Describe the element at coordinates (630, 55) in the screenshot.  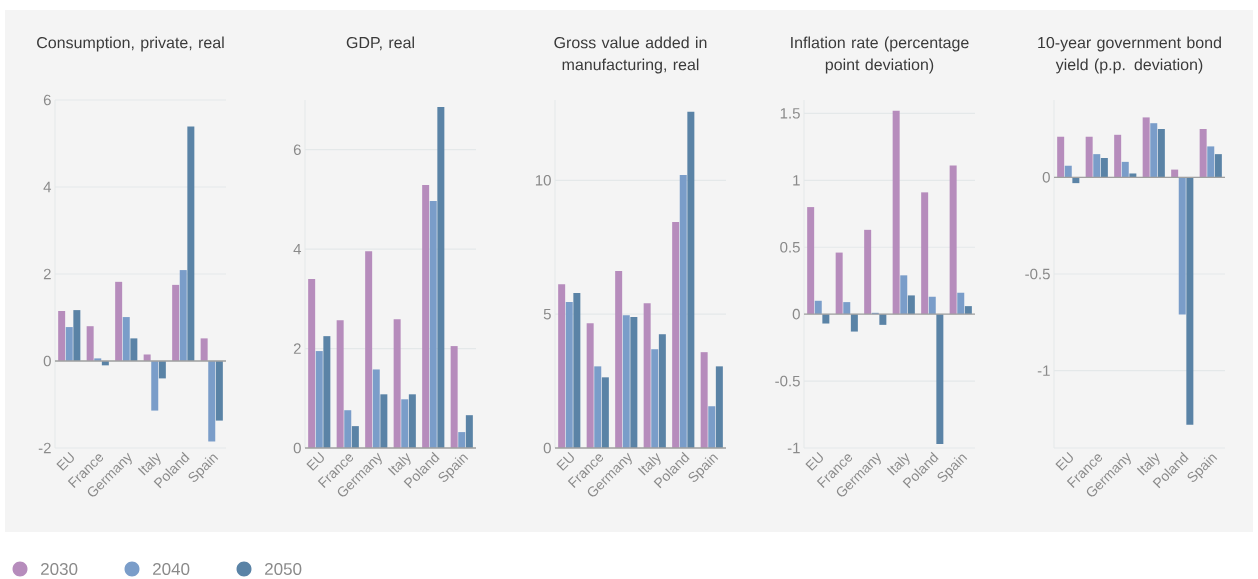
I see `chart-title: Gross value added in manufacturing, real` at that location.